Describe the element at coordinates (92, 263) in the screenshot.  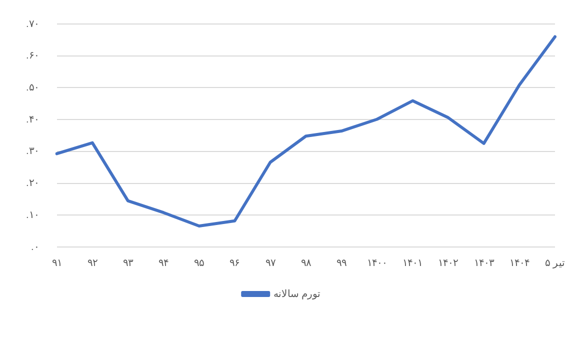
I see `x-tick-label: ۹۲` at that location.